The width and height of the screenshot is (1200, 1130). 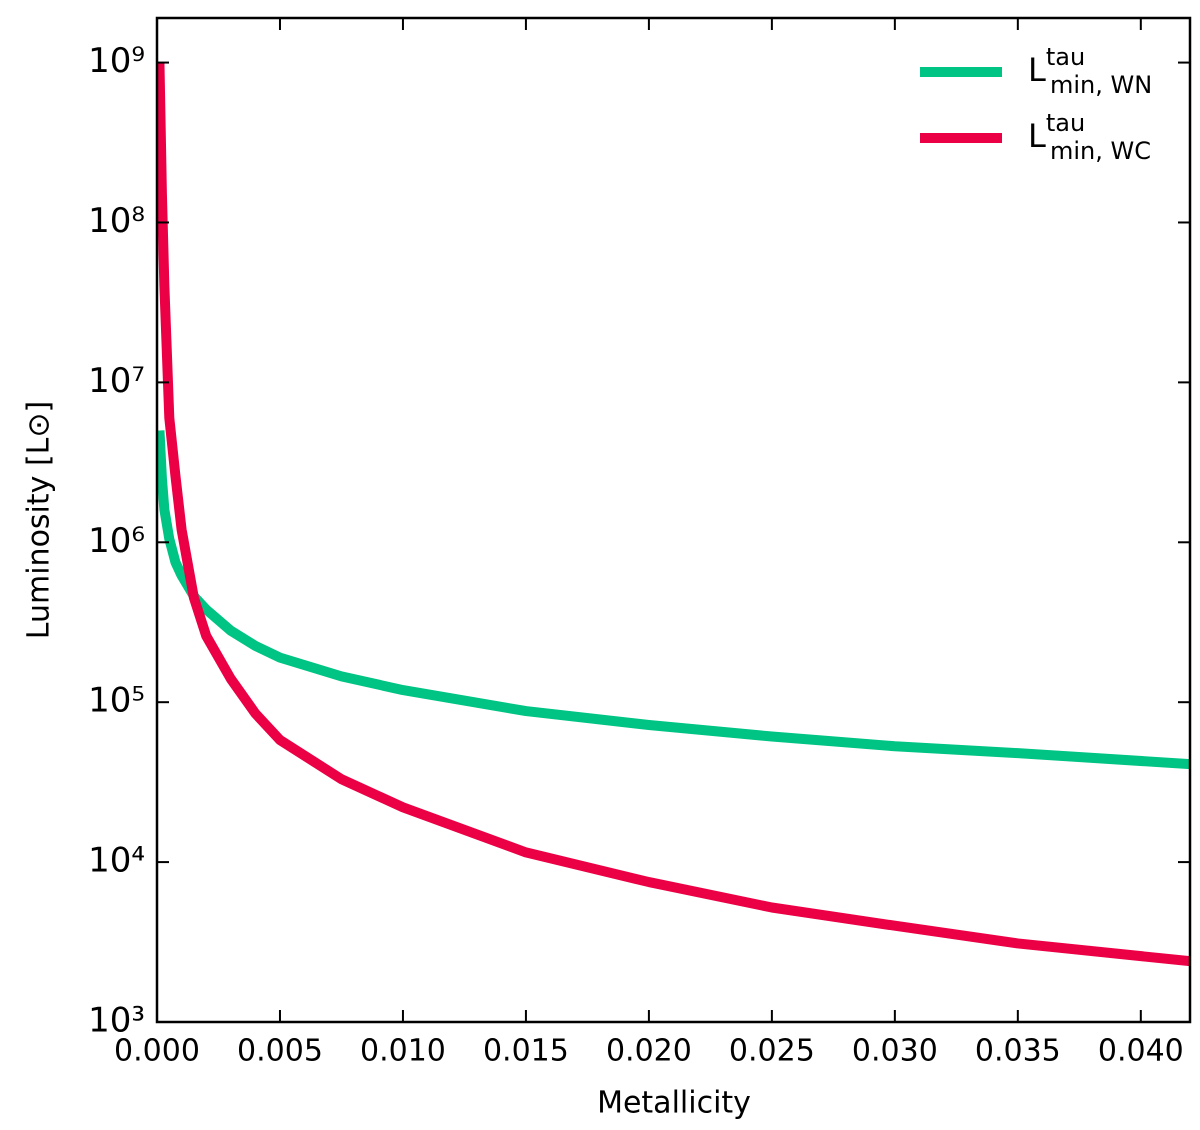 What do you see at coordinates (1141, 1051) in the screenshot?
I see `x-tick-label: 0.040` at bounding box center [1141, 1051].